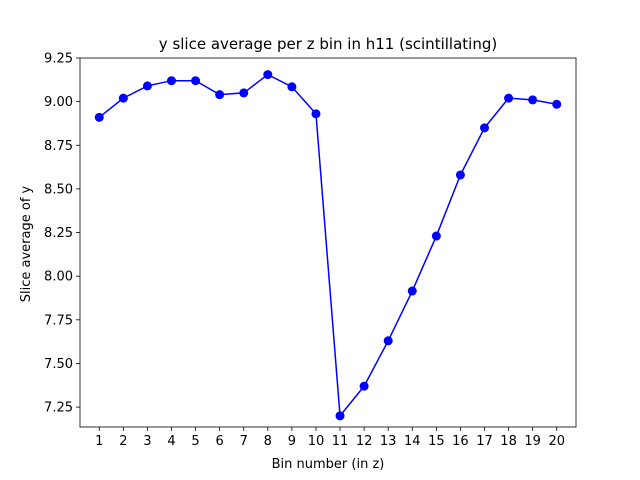  Describe the element at coordinates (220, 441) in the screenshot. I see `x-tick-label: 6` at that location.